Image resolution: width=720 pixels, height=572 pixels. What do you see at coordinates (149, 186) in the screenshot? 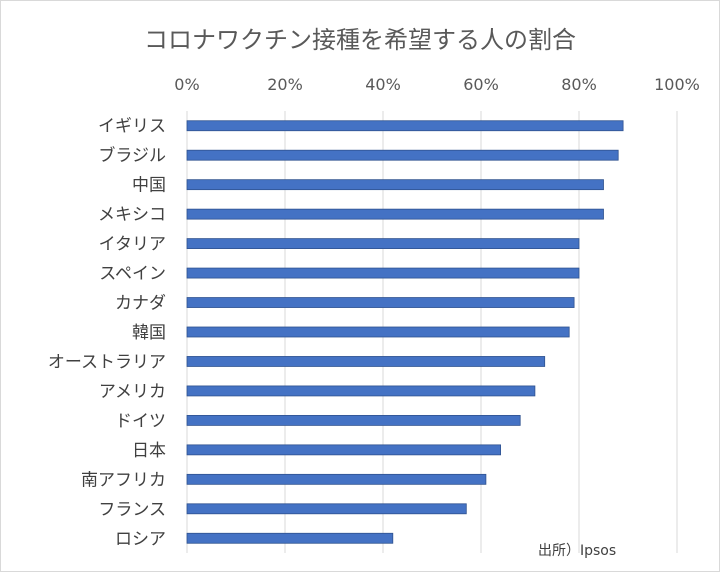
I see `category-label: 中国` at bounding box center [149, 186].